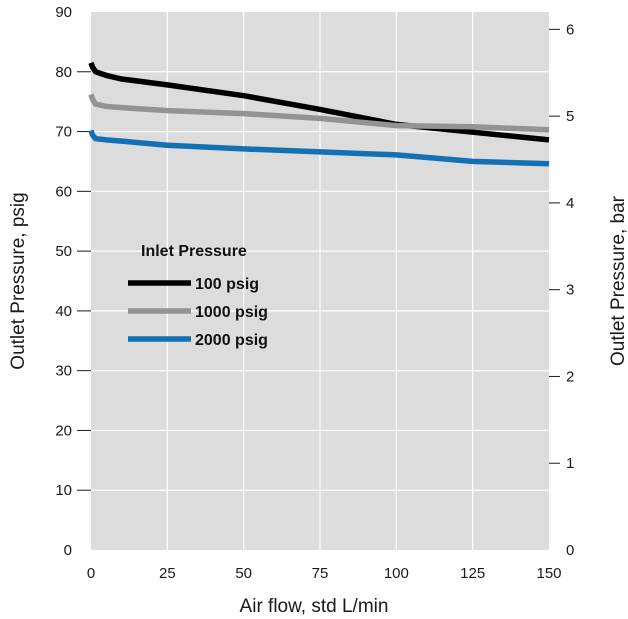 The height and width of the screenshot is (619, 628). What do you see at coordinates (561, 290) in the screenshot?
I see `right-axis-ticks: 0 1 2 3 4 5 6` at bounding box center [561, 290].